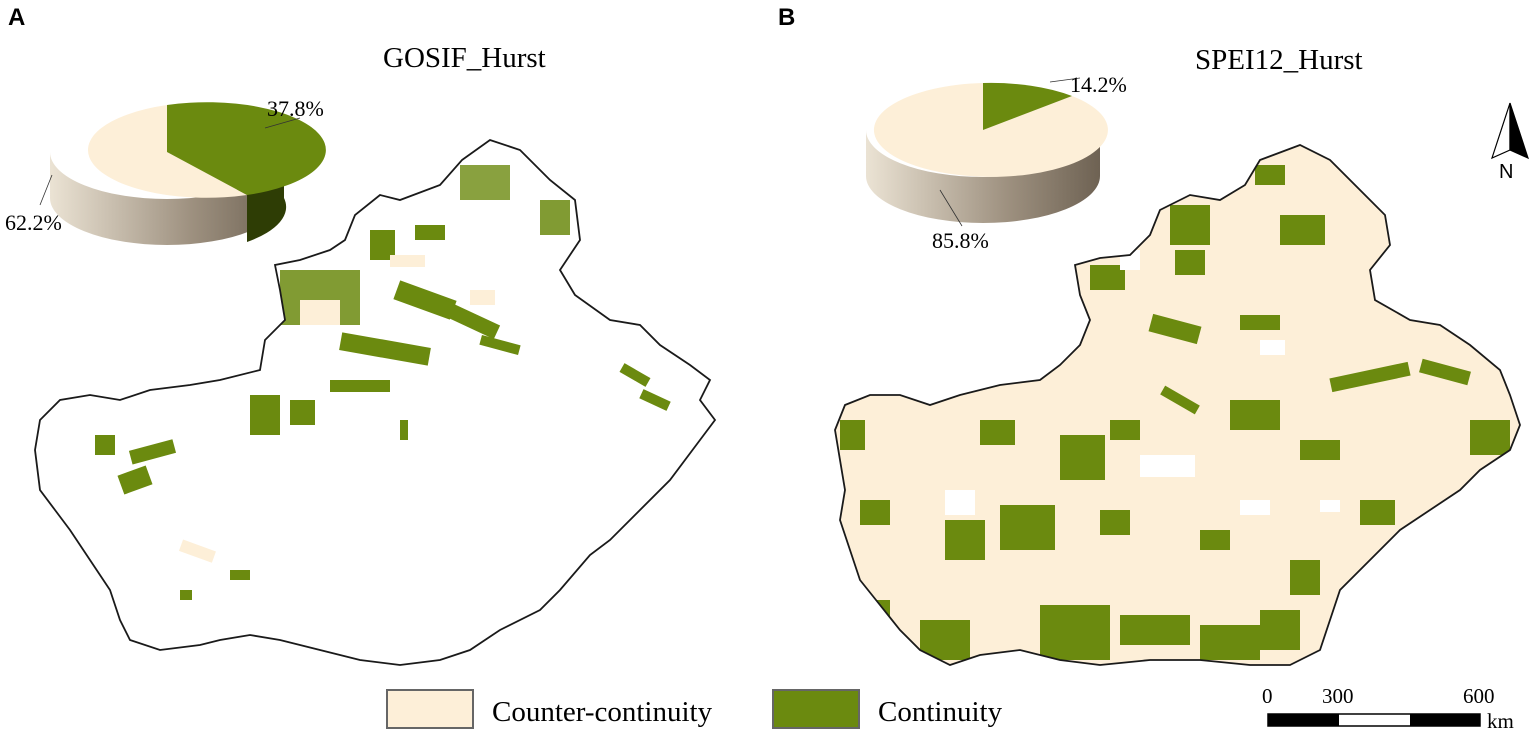 Image resolution: width=1535 pixels, height=743 pixels. What do you see at coordinates (267, 197) in the screenshot?
I see `pie-a-side-continuity` at bounding box center [267, 197].